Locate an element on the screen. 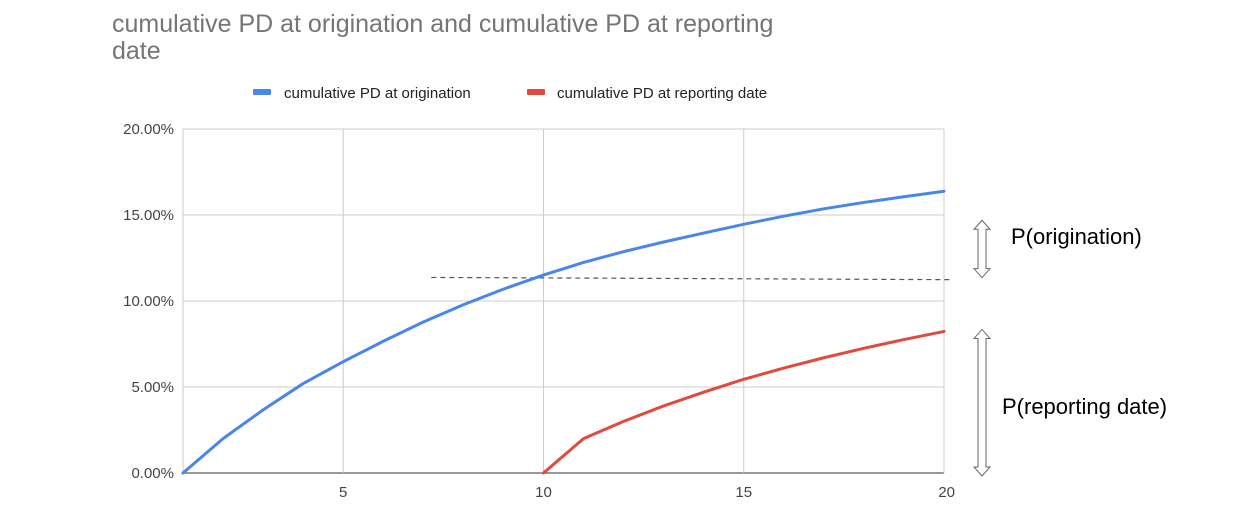  annotation-arrow-origination is located at coordinates (982, 249).